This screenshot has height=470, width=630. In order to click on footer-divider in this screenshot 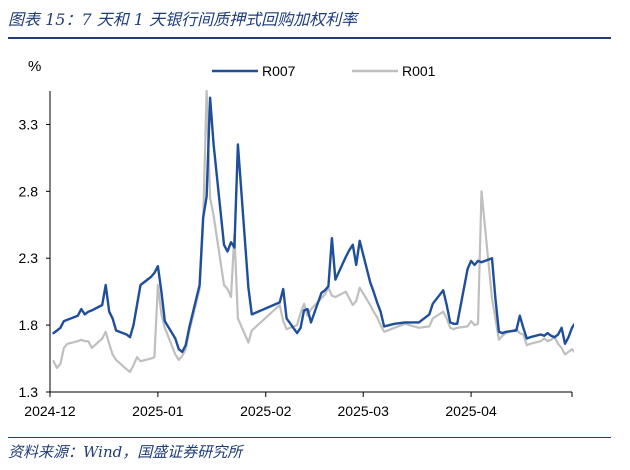, I will do `click(309, 437)`.